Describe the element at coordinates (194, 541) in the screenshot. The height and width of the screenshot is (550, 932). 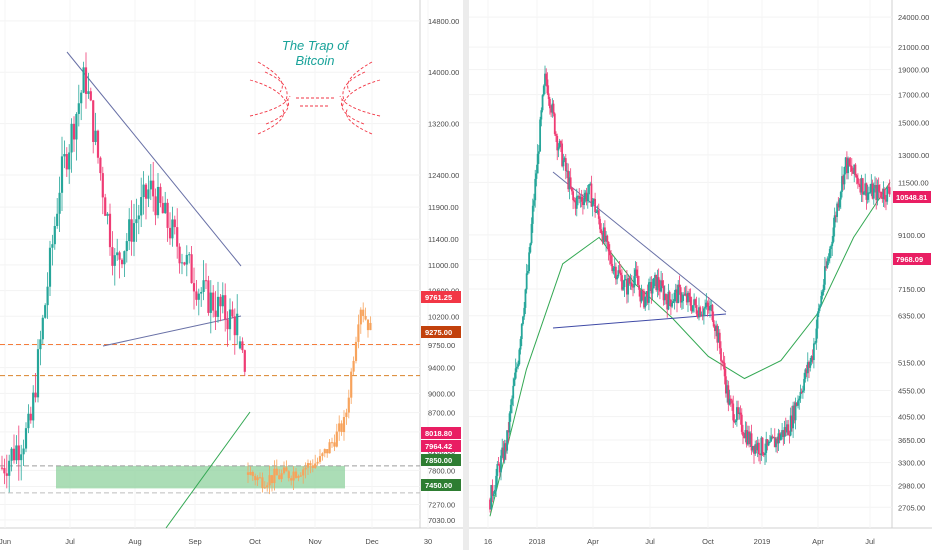
I see `x-tick-label: Sep` at that location.